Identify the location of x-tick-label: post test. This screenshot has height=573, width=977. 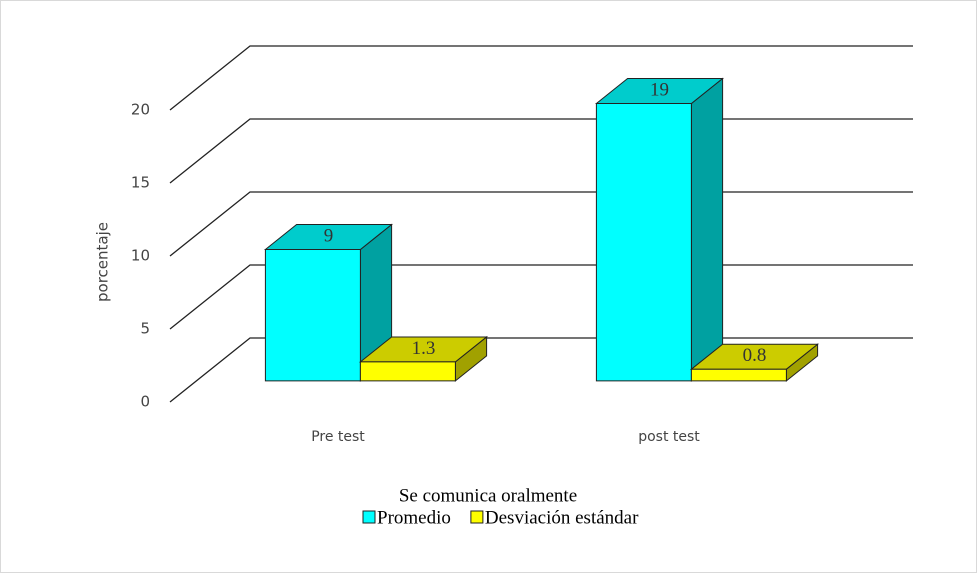
(669, 437).